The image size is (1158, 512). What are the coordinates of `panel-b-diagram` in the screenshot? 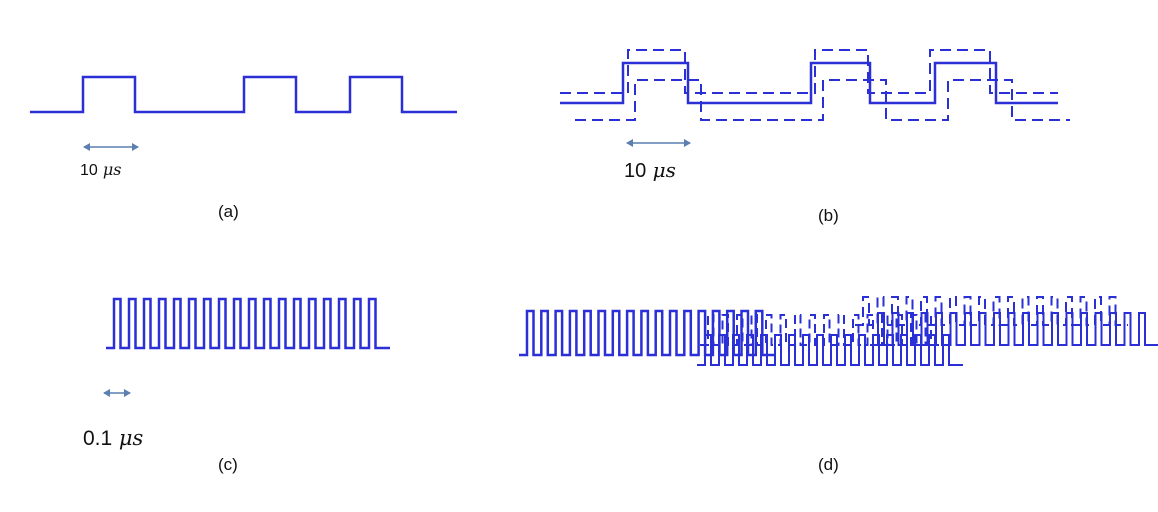 It's located at (815, 98).